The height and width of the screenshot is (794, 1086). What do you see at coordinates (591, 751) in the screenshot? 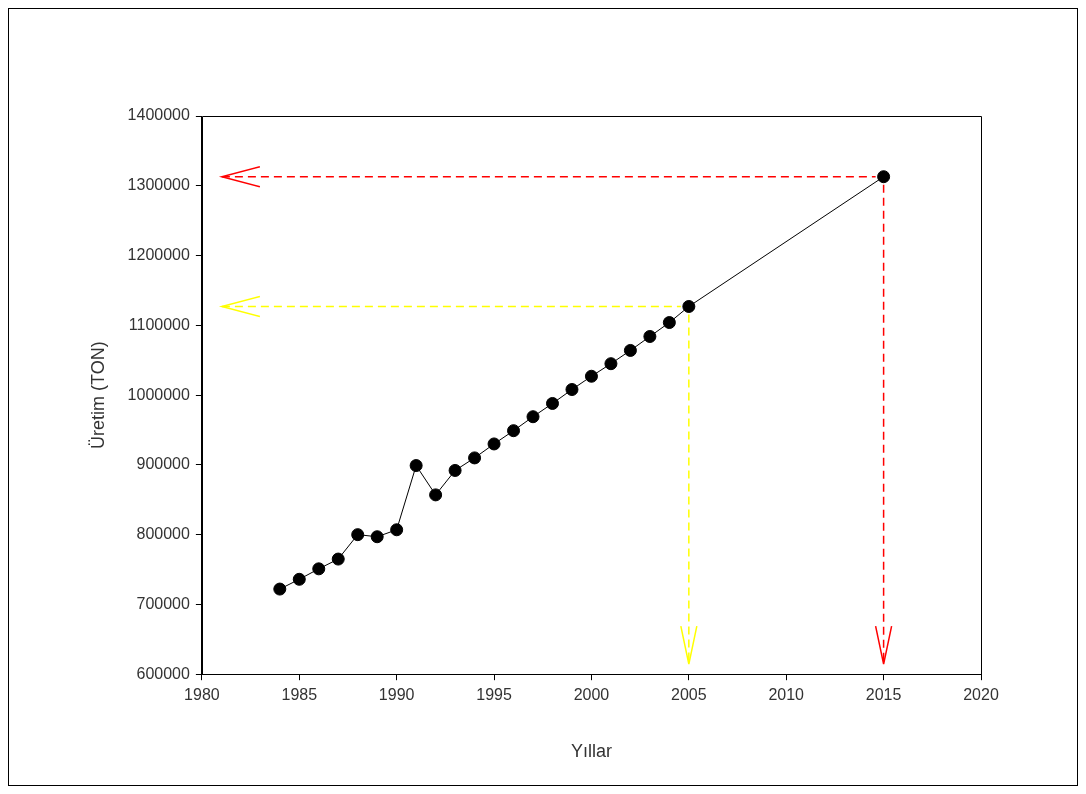
I see `x-axis-title: Yıllar` at bounding box center [591, 751].